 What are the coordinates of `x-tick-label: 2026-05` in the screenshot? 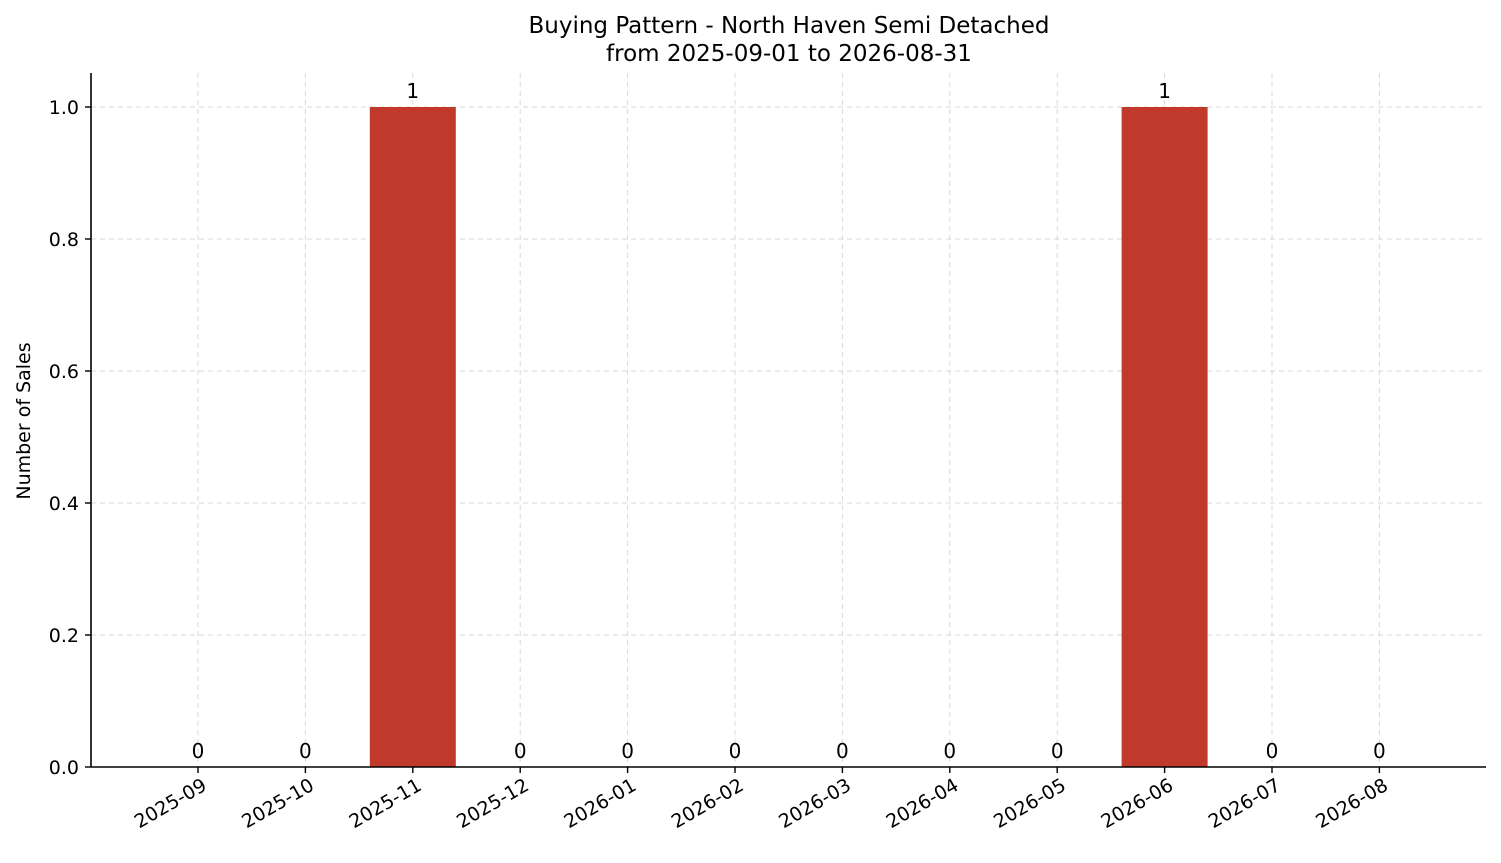 It's located at (1030, 803).